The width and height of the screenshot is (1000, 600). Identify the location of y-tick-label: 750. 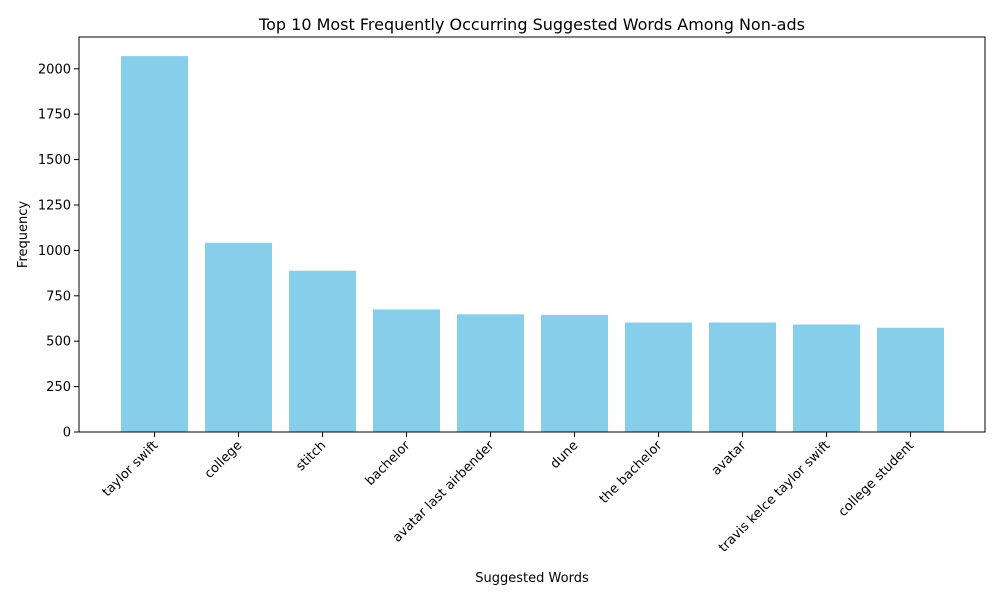
(58, 296).